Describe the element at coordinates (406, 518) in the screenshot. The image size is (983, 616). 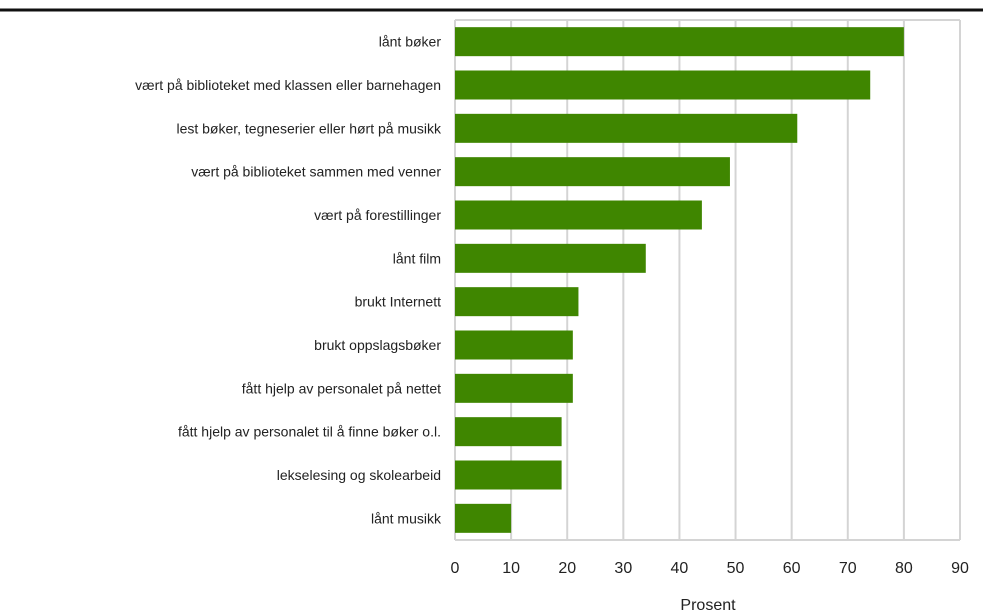
I see `category-label: lånt musikk` at that location.